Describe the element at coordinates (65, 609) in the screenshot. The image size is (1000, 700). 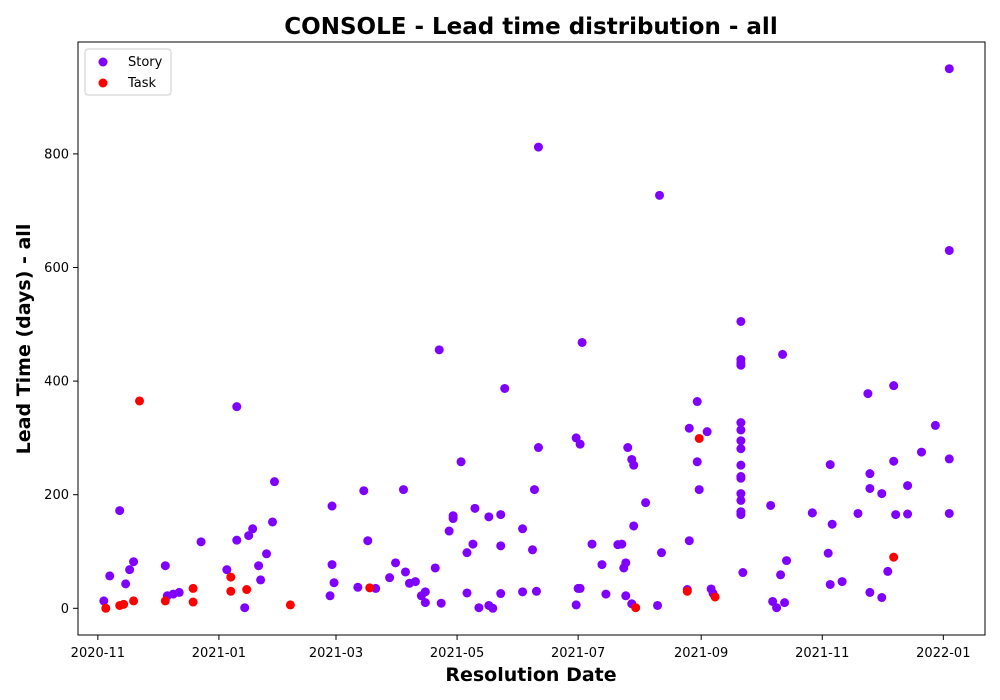
I see `y-tick-label: 0` at that location.